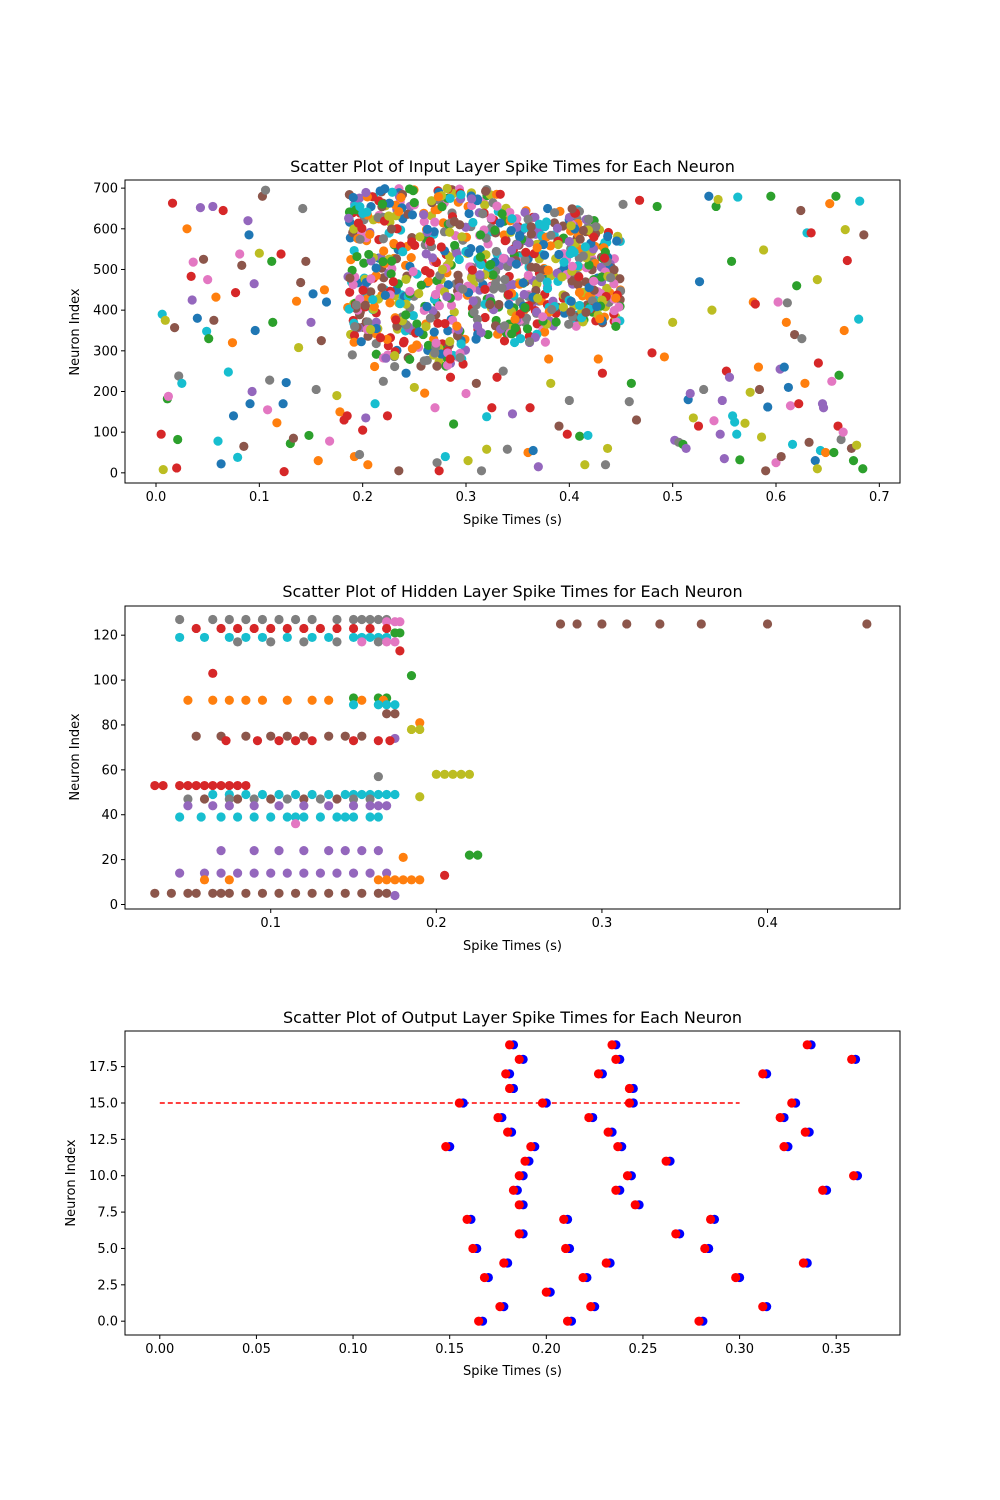  Describe the element at coordinates (256, 1349) in the screenshot. I see `x-tick-label: 0.05` at that location.